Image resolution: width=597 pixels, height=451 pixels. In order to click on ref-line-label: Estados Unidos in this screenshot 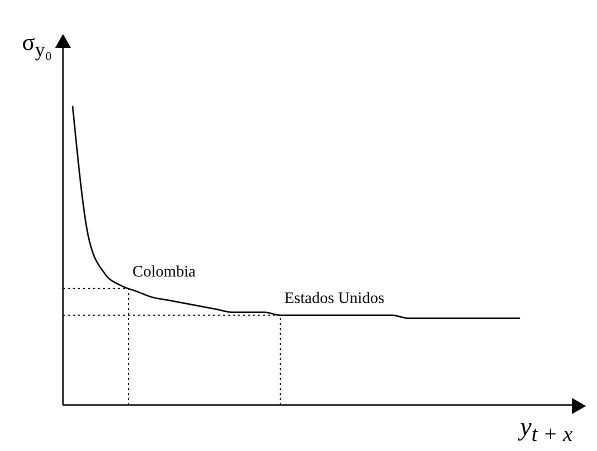, I will do `click(334, 299)`.